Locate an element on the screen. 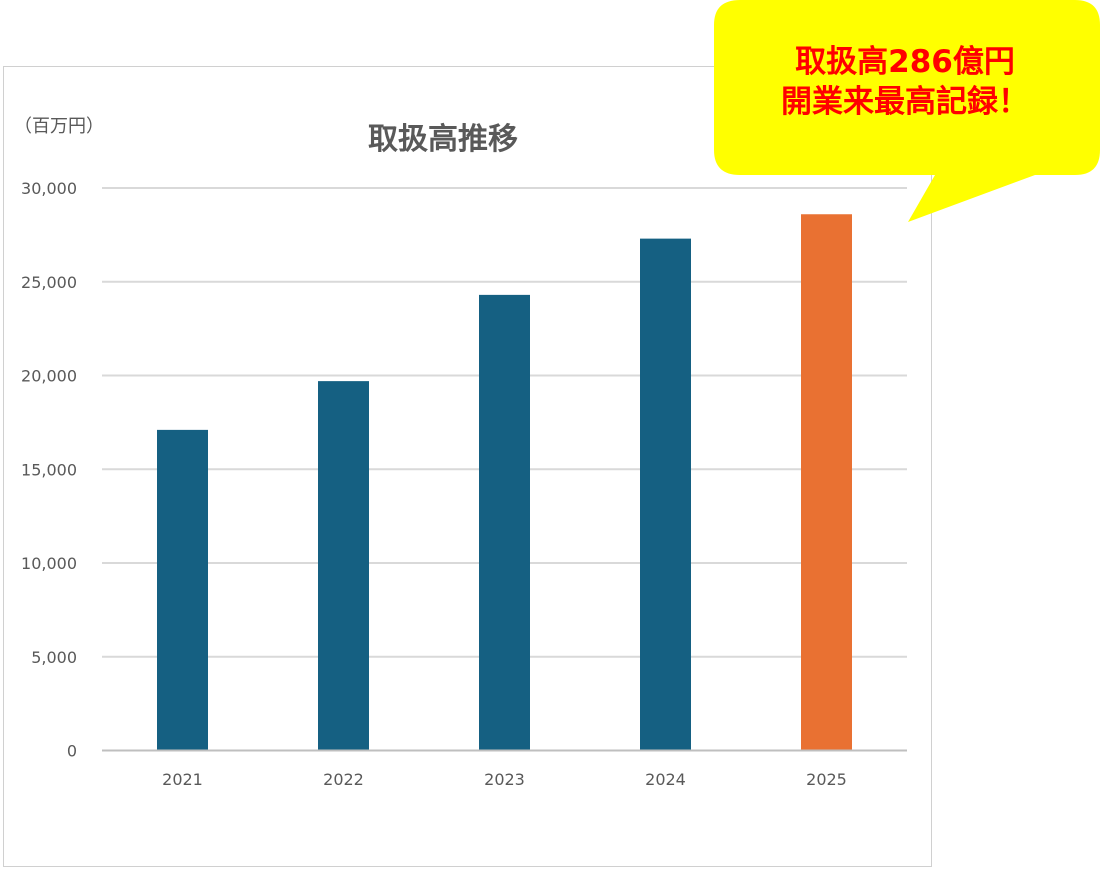 The image size is (1102, 870). x-tick-label: 2025 is located at coordinates (826, 779).